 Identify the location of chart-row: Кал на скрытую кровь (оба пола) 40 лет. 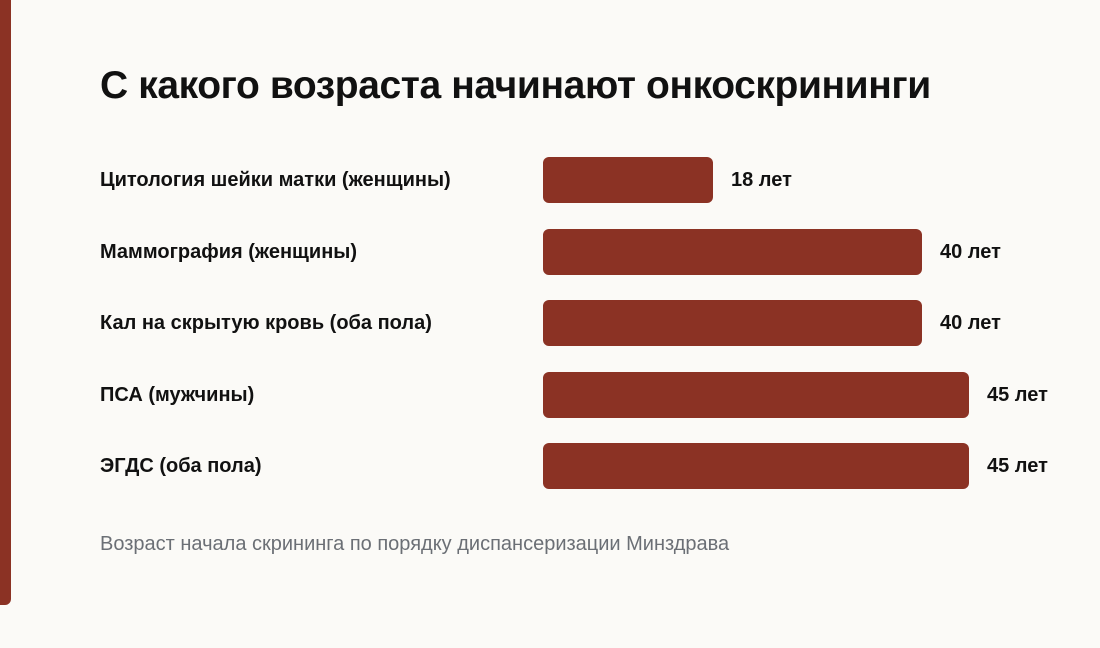
(550, 323).